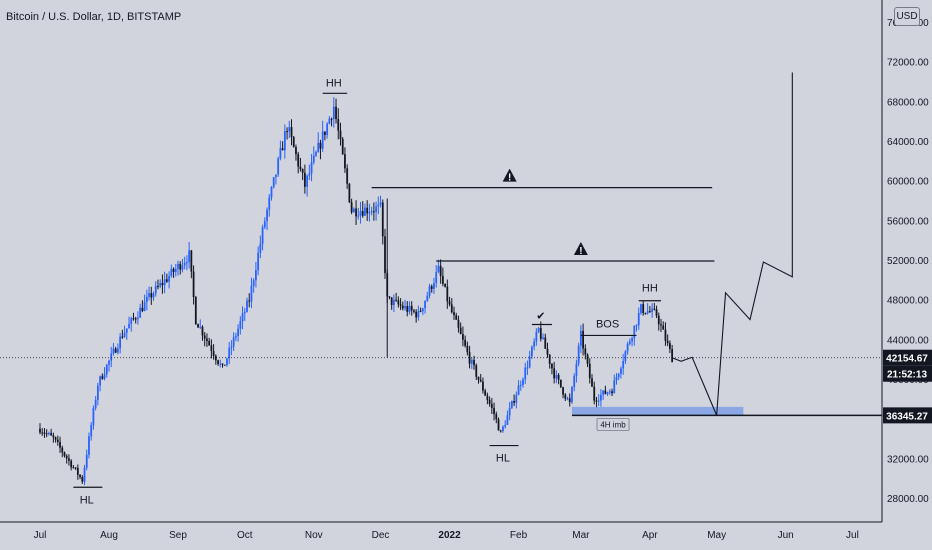 This screenshot has width=932, height=550. Describe the element at coordinates (908, 102) in the screenshot. I see `y-tick-label-10: 68000.00` at that location.